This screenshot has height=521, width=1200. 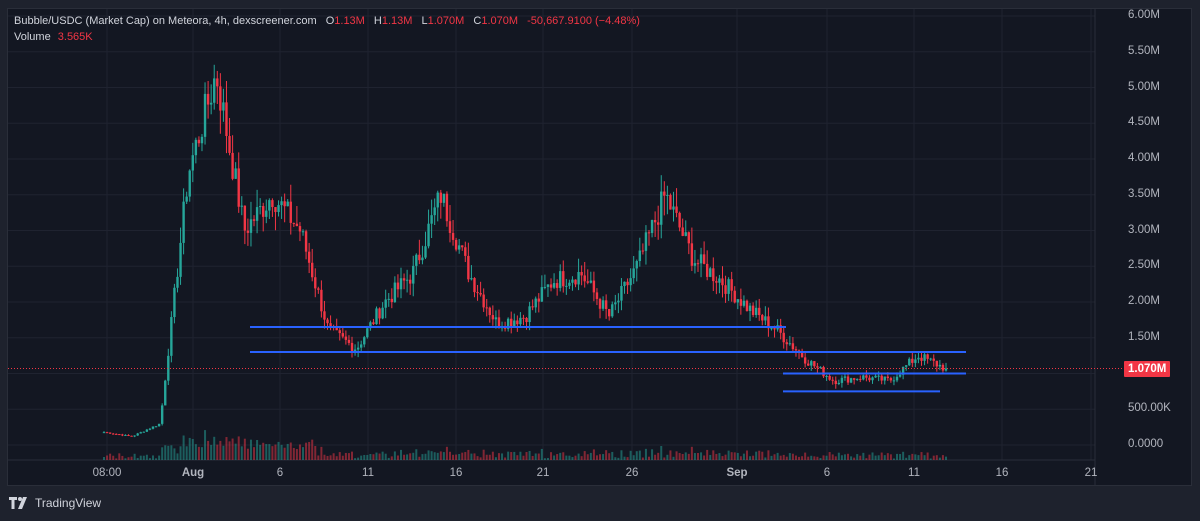 What do you see at coordinates (18, 503) in the screenshot?
I see `tradingview-logo-icon` at bounding box center [18, 503].